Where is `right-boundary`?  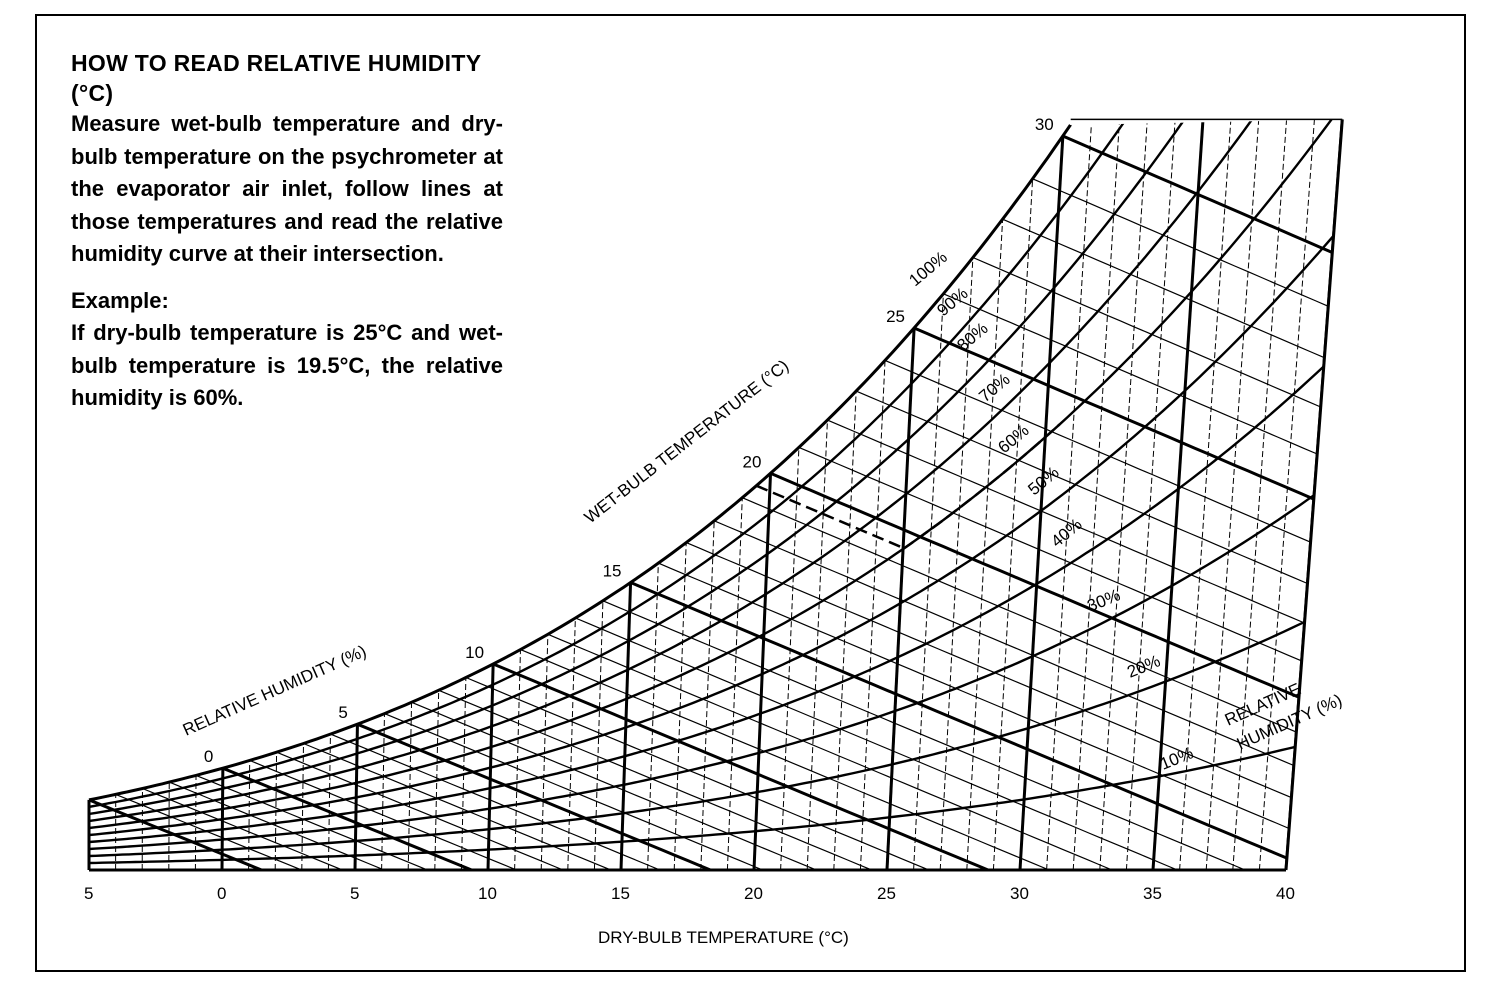
right-boundary is located at coordinates (1314, 495).